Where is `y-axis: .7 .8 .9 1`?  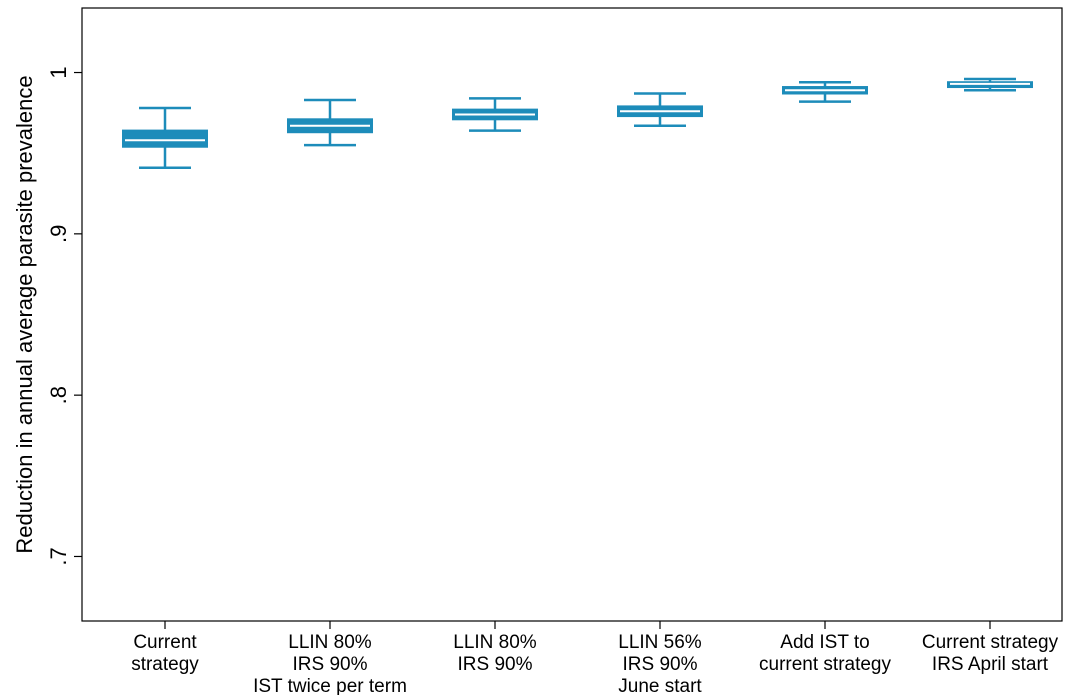 y-axis: .7 .8 .9 1 is located at coordinates (64, 316).